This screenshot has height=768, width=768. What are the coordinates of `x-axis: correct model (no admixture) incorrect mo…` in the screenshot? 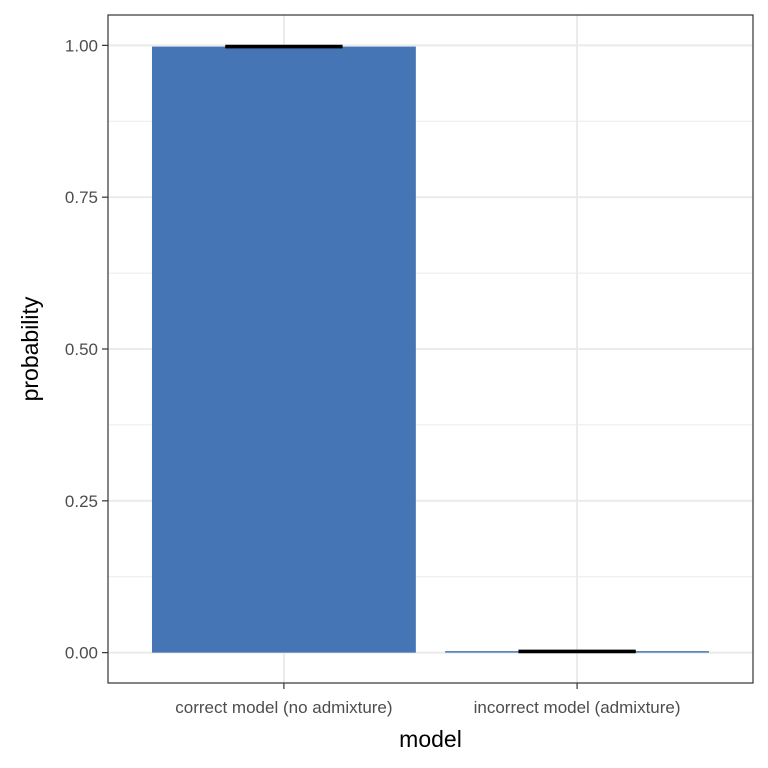 It's located at (428, 700).